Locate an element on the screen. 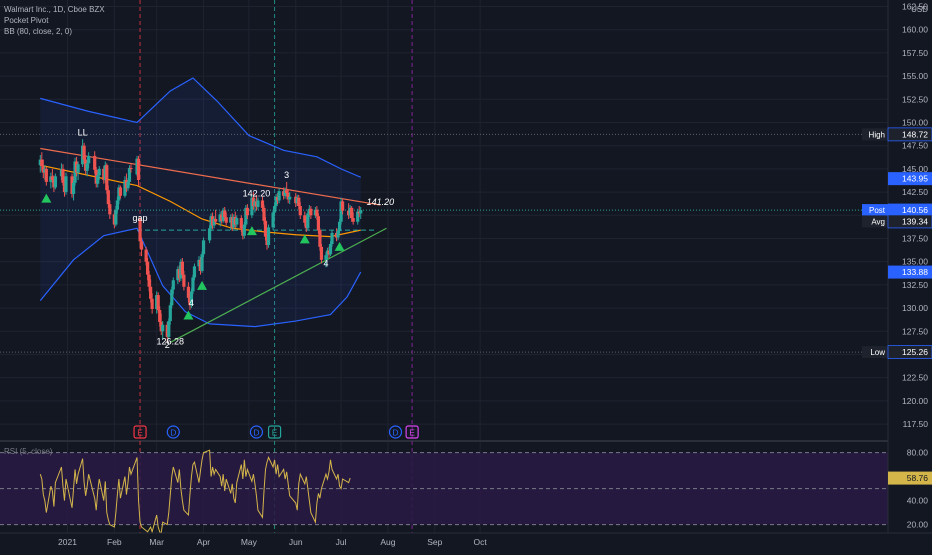 This screenshot has width=932, height=555. price-label-value-box is located at coordinates (910, 179).